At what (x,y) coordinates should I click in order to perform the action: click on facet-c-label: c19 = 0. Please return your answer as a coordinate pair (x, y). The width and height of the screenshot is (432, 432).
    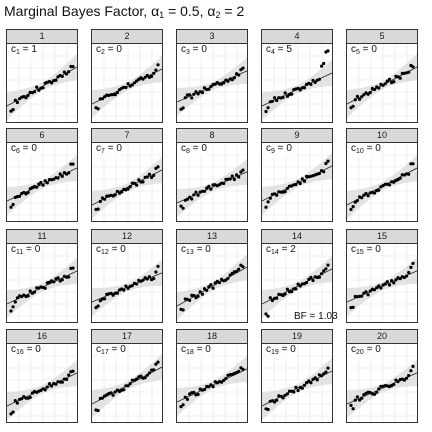
    Looking at the image, I should click on (281, 351).